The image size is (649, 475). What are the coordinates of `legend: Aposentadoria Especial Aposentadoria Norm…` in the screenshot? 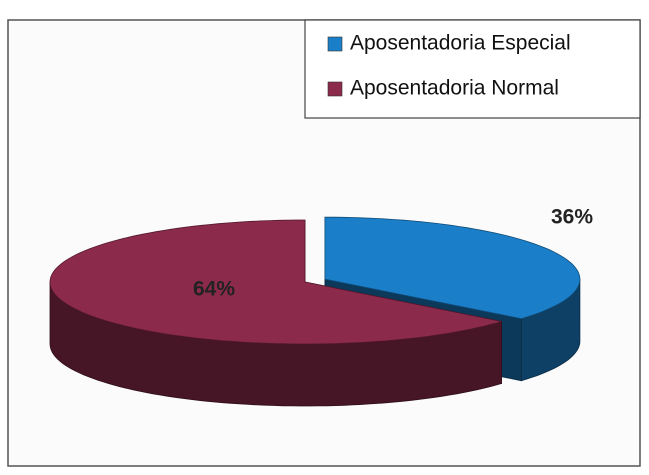 It's located at (472, 69).